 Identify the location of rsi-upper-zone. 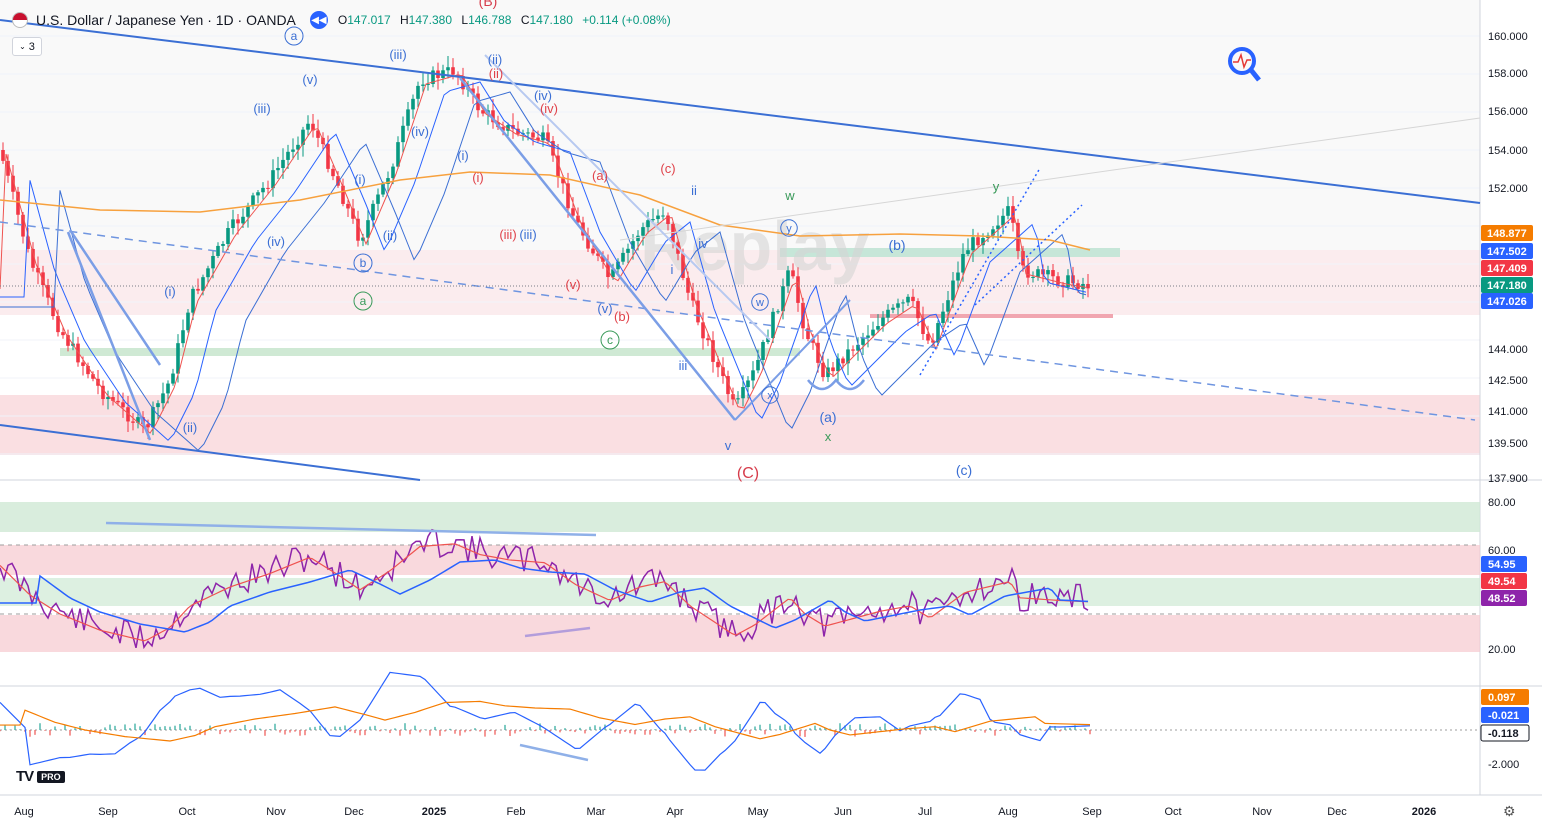
(740, 560).